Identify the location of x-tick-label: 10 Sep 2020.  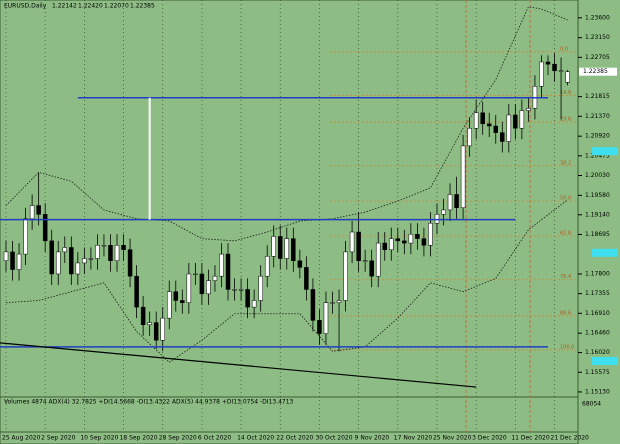
(99, 438).